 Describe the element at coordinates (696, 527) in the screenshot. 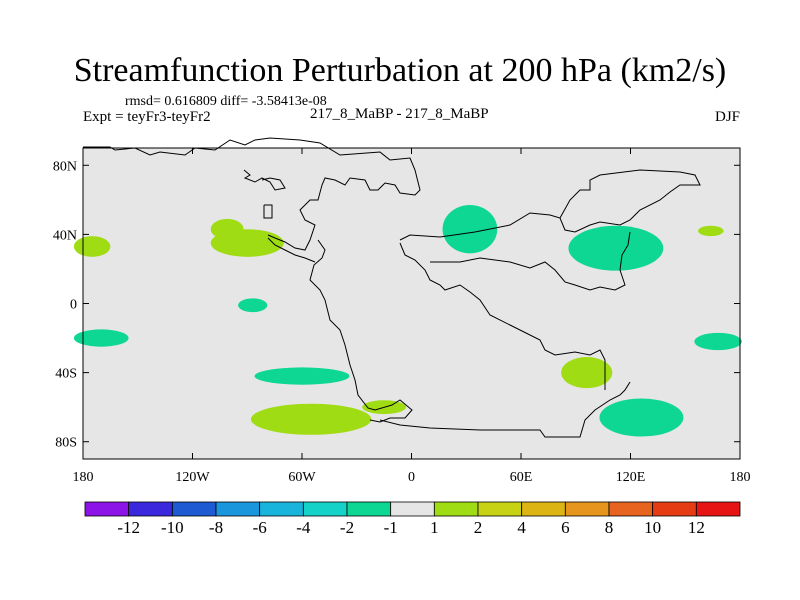

I see `colorbar-label: 12` at that location.